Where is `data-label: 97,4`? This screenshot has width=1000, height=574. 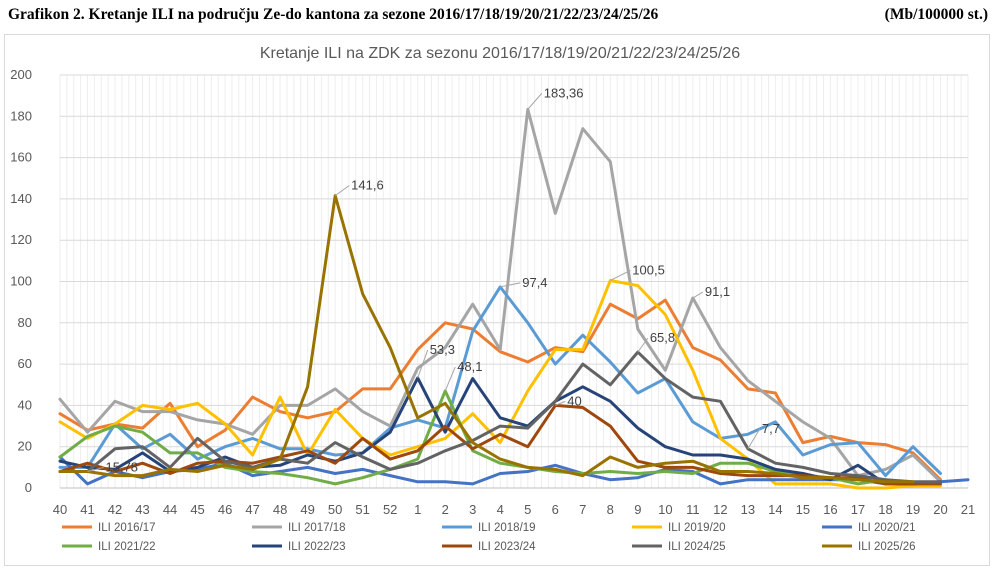
data-label: 97,4 is located at coordinates (534, 282).